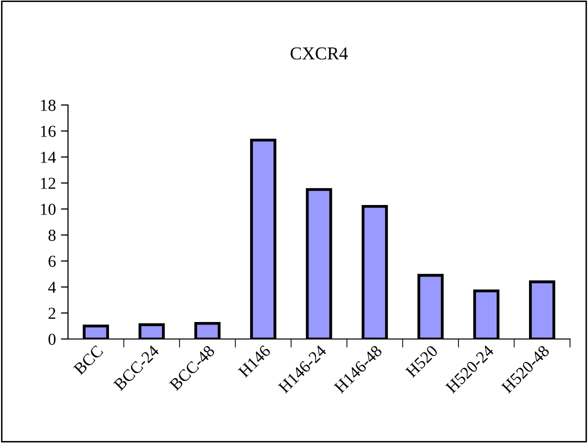 The image size is (588, 443). Describe the element at coordinates (52, 287) in the screenshot. I see `y-tick-label: 4` at that location.